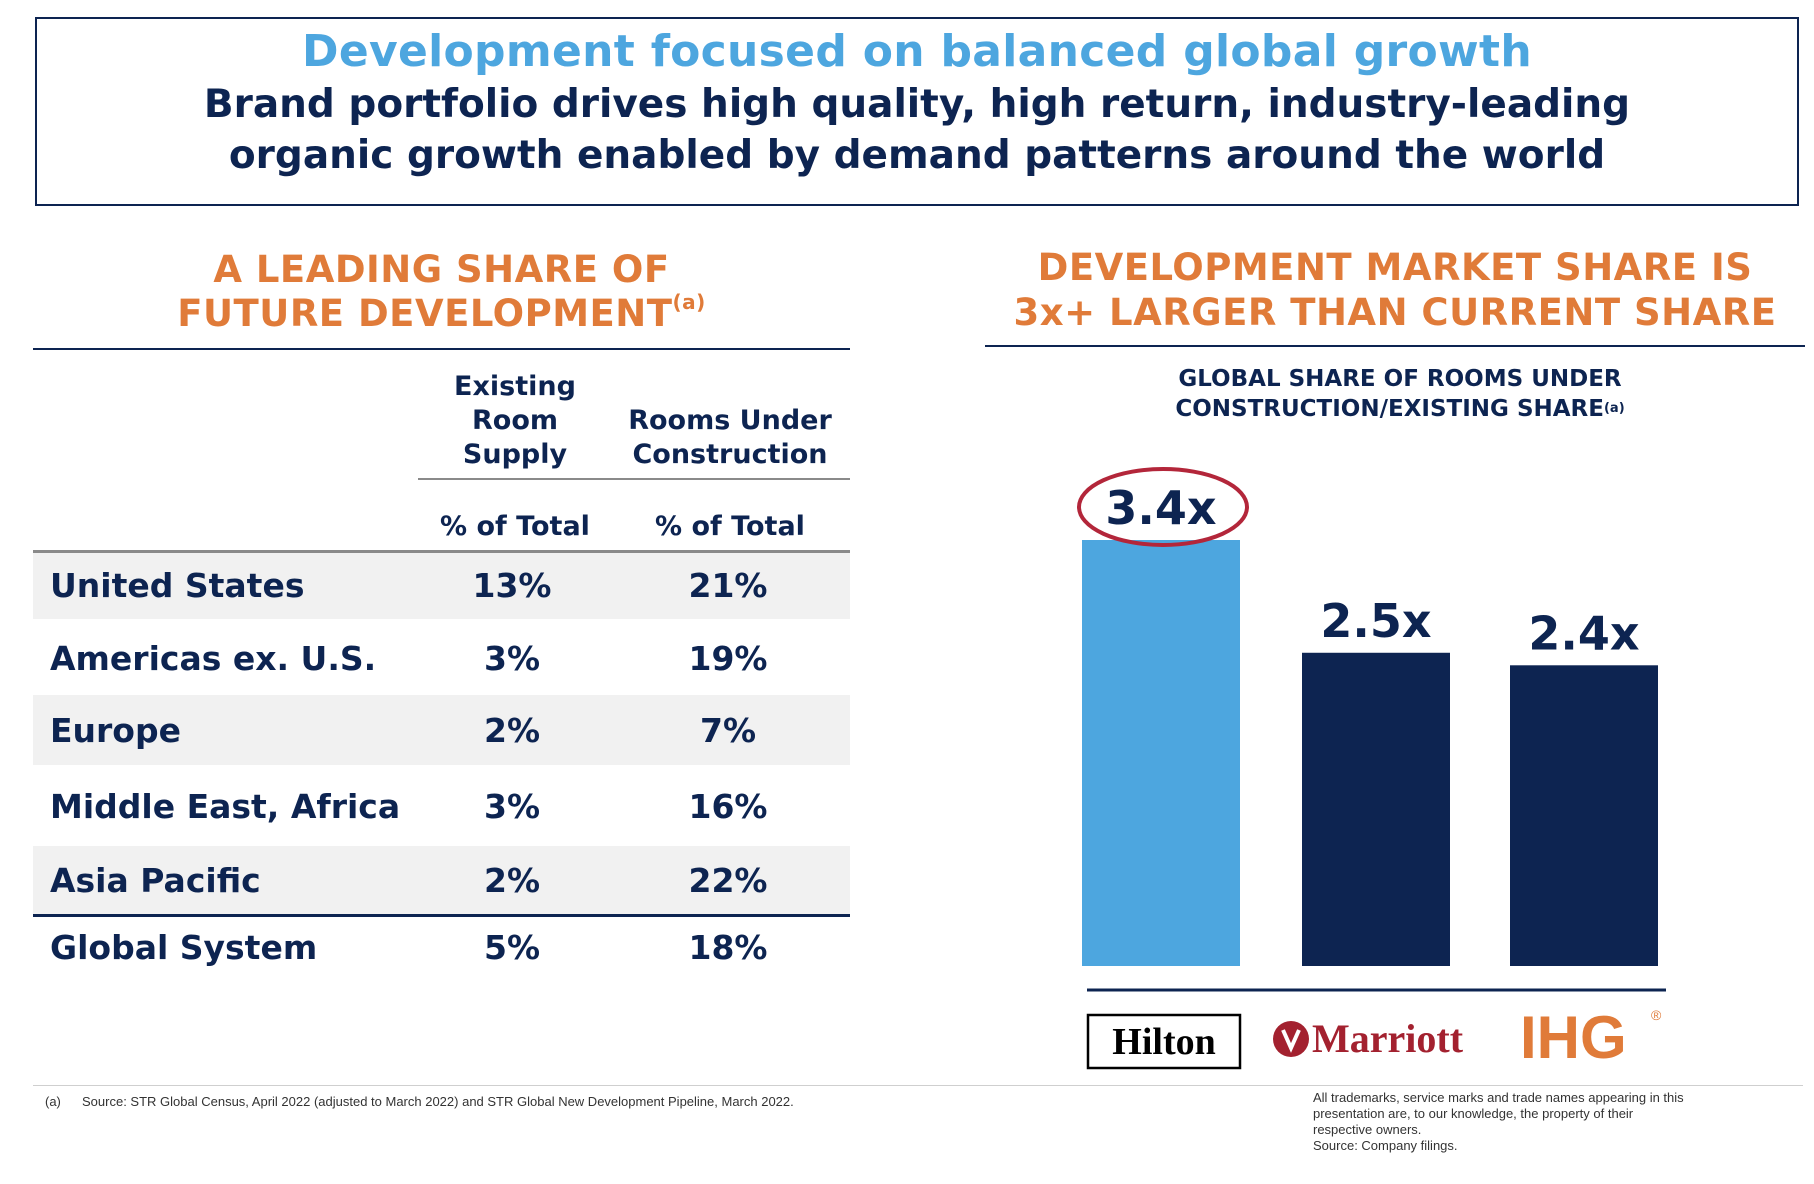 The image size is (1814, 1184). Describe the element at coordinates (730, 438) in the screenshot. I see `col-header-under-construction: Rooms Under Construction` at that location.